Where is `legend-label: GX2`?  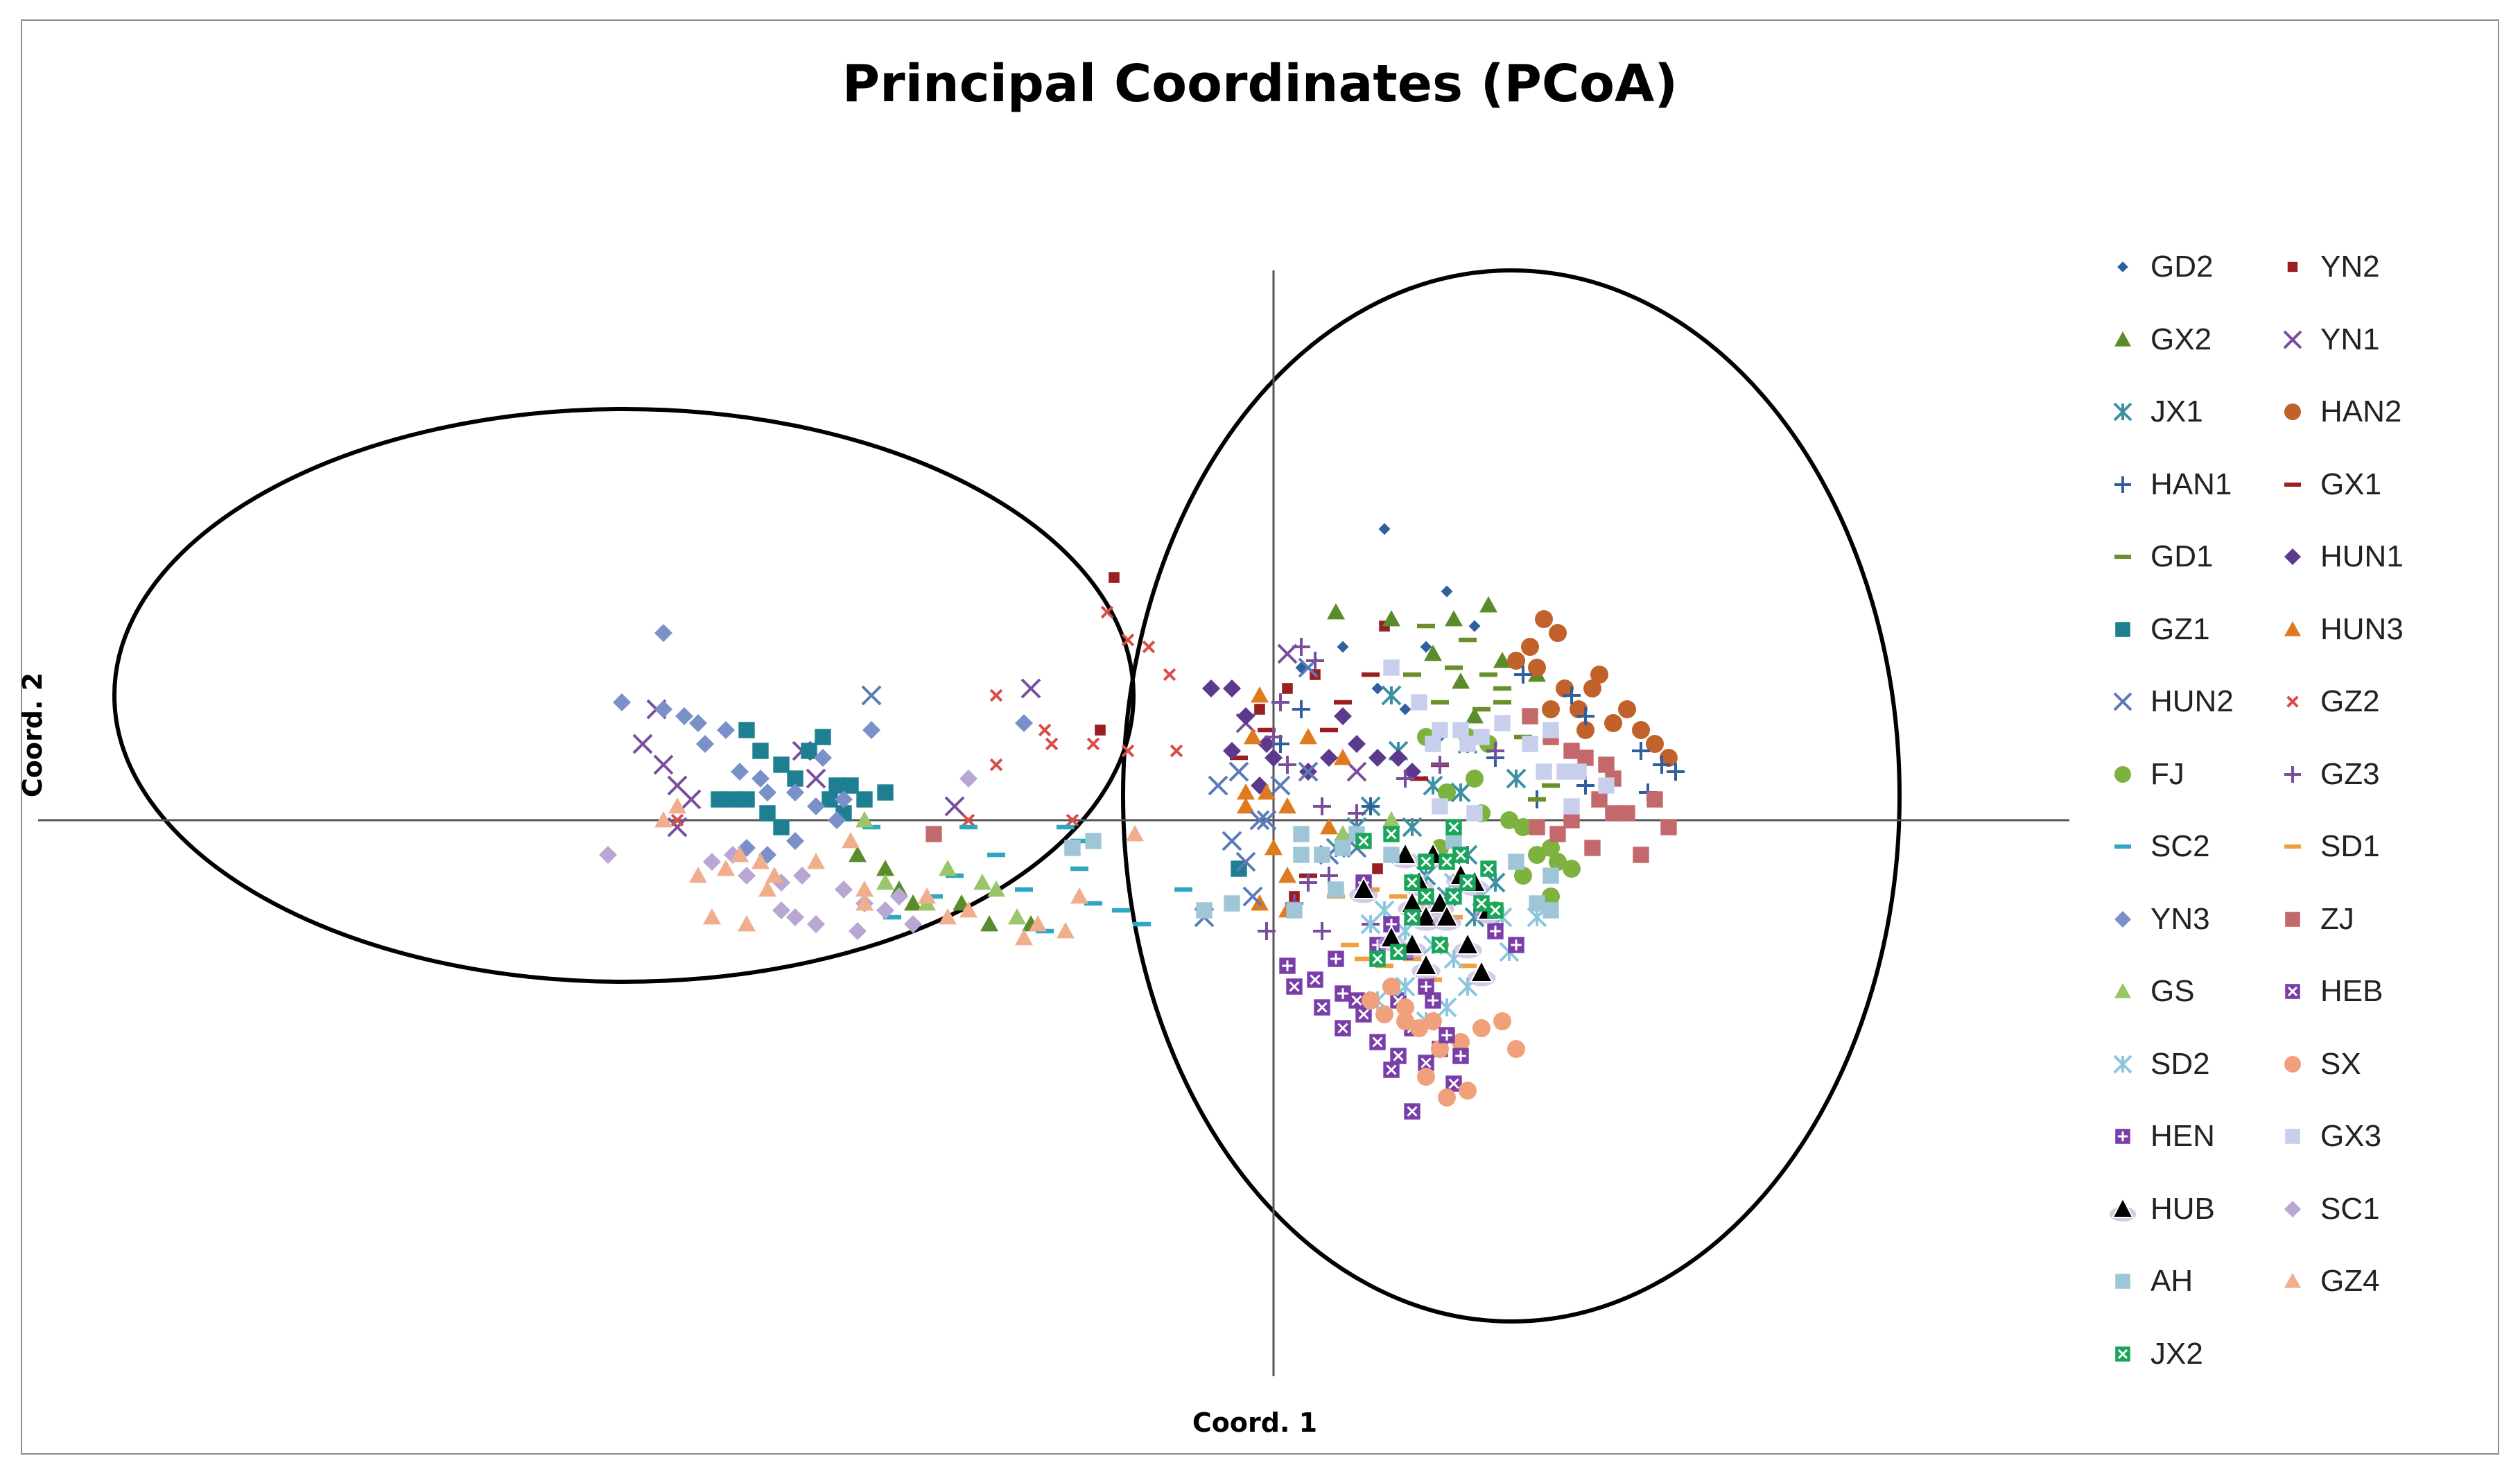 legend-label: GX2 is located at coordinates (2180, 339).